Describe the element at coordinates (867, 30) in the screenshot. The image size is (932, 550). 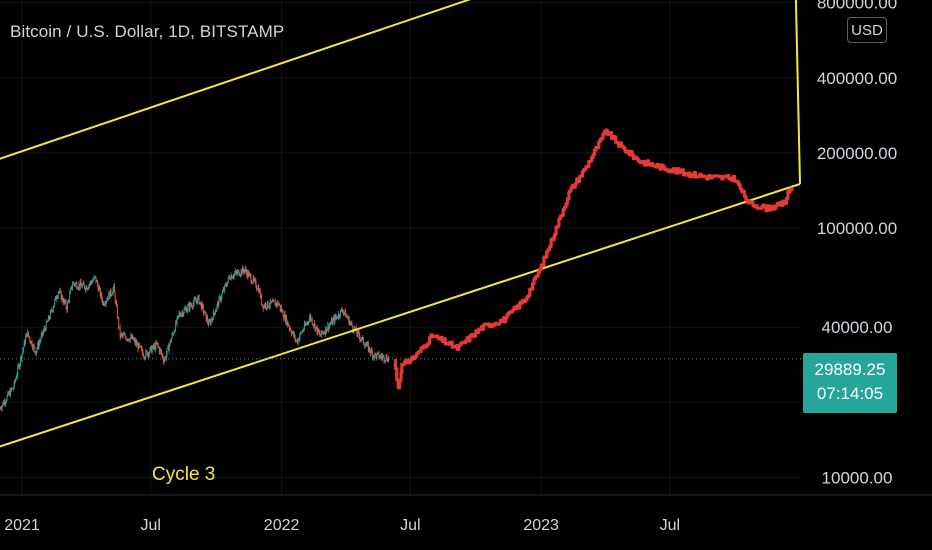
I see `currency-button: USD` at that location.